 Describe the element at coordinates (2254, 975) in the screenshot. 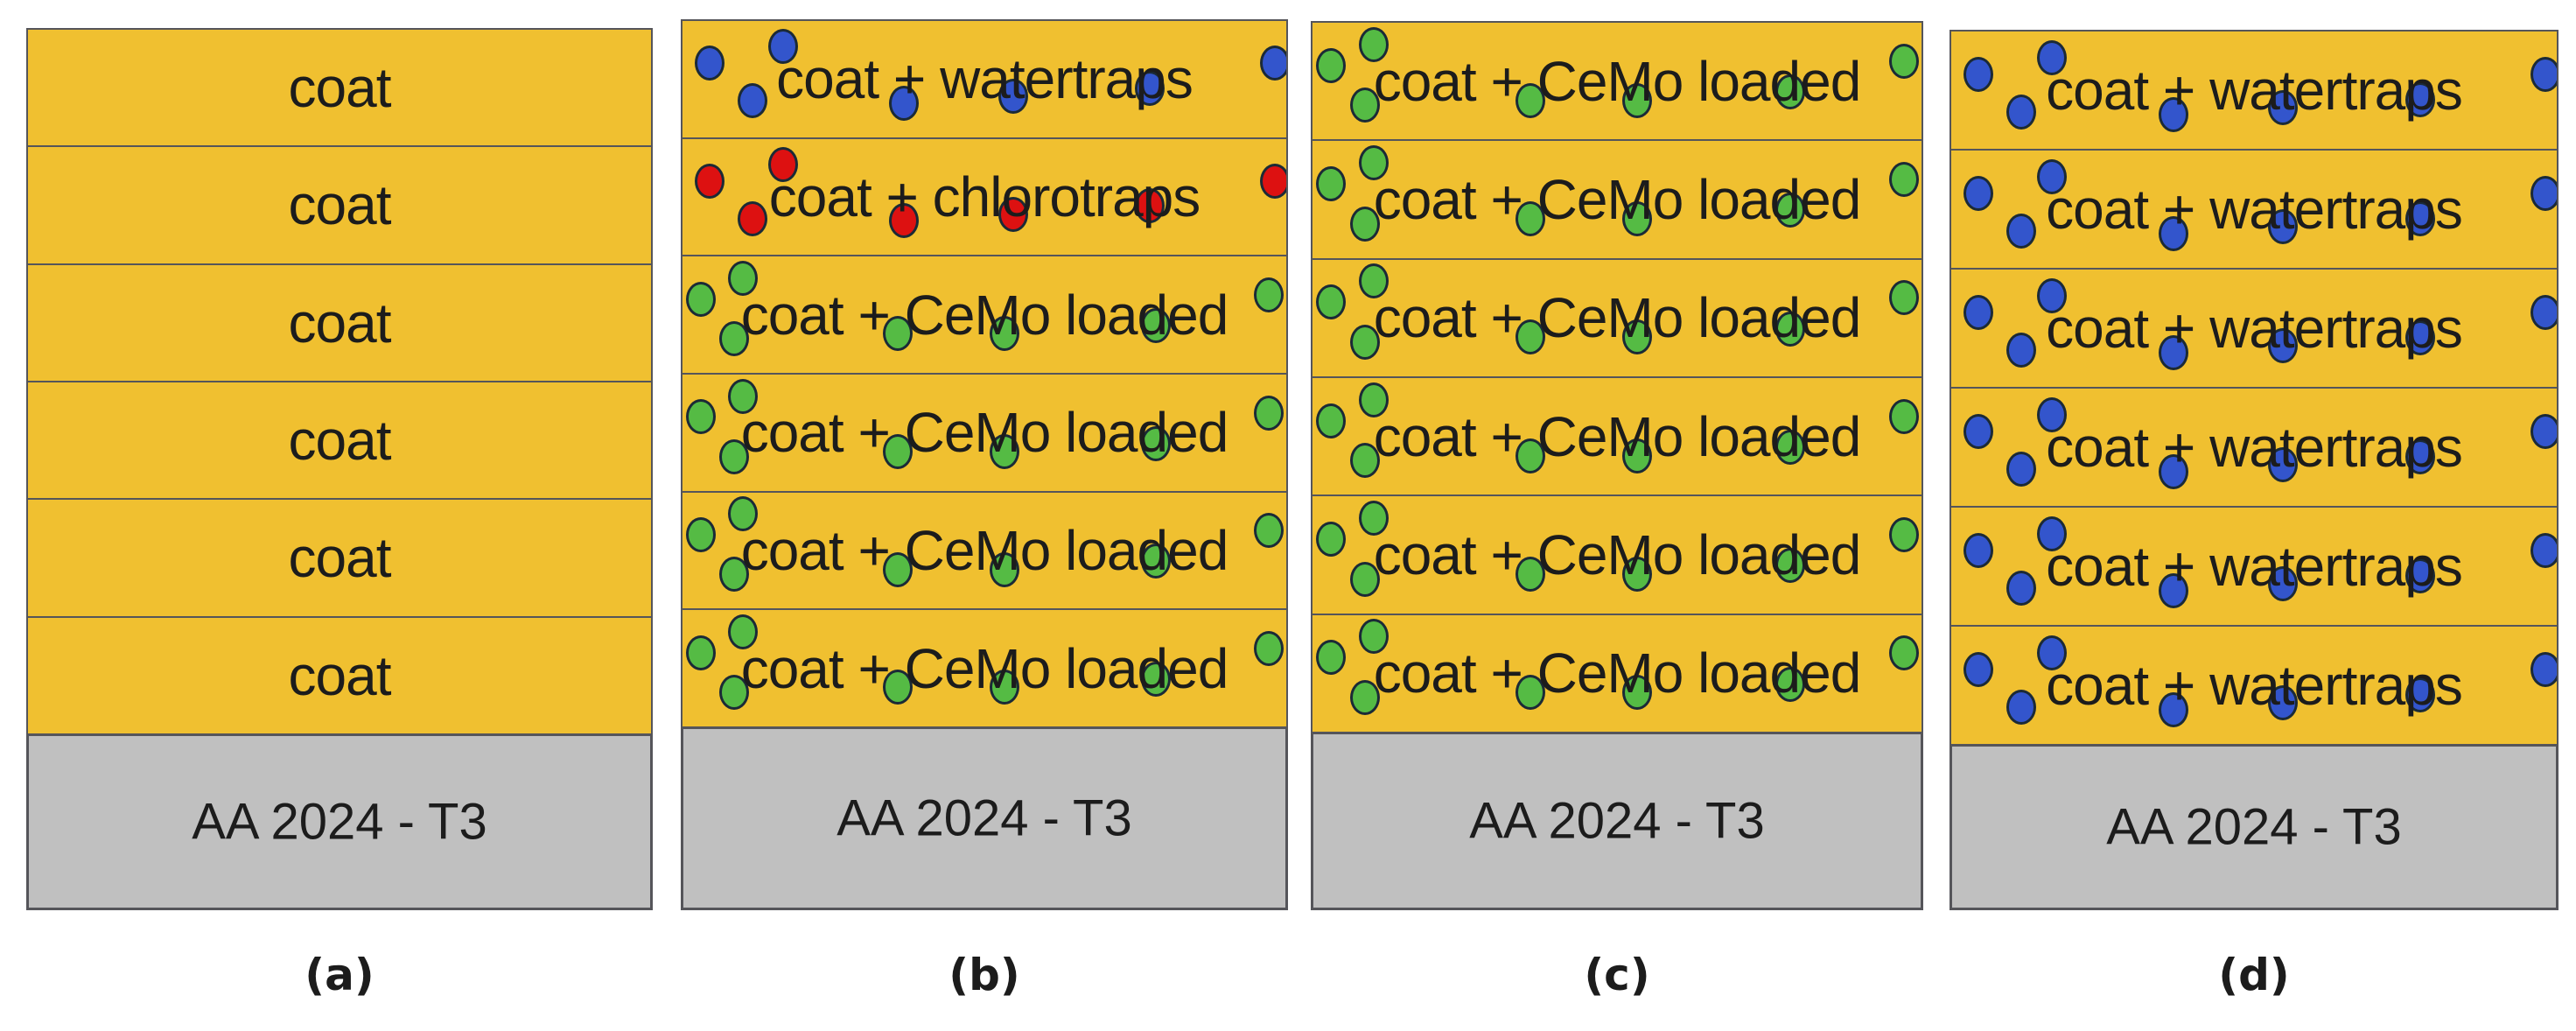

I see `panel-caption: (d)` at that location.